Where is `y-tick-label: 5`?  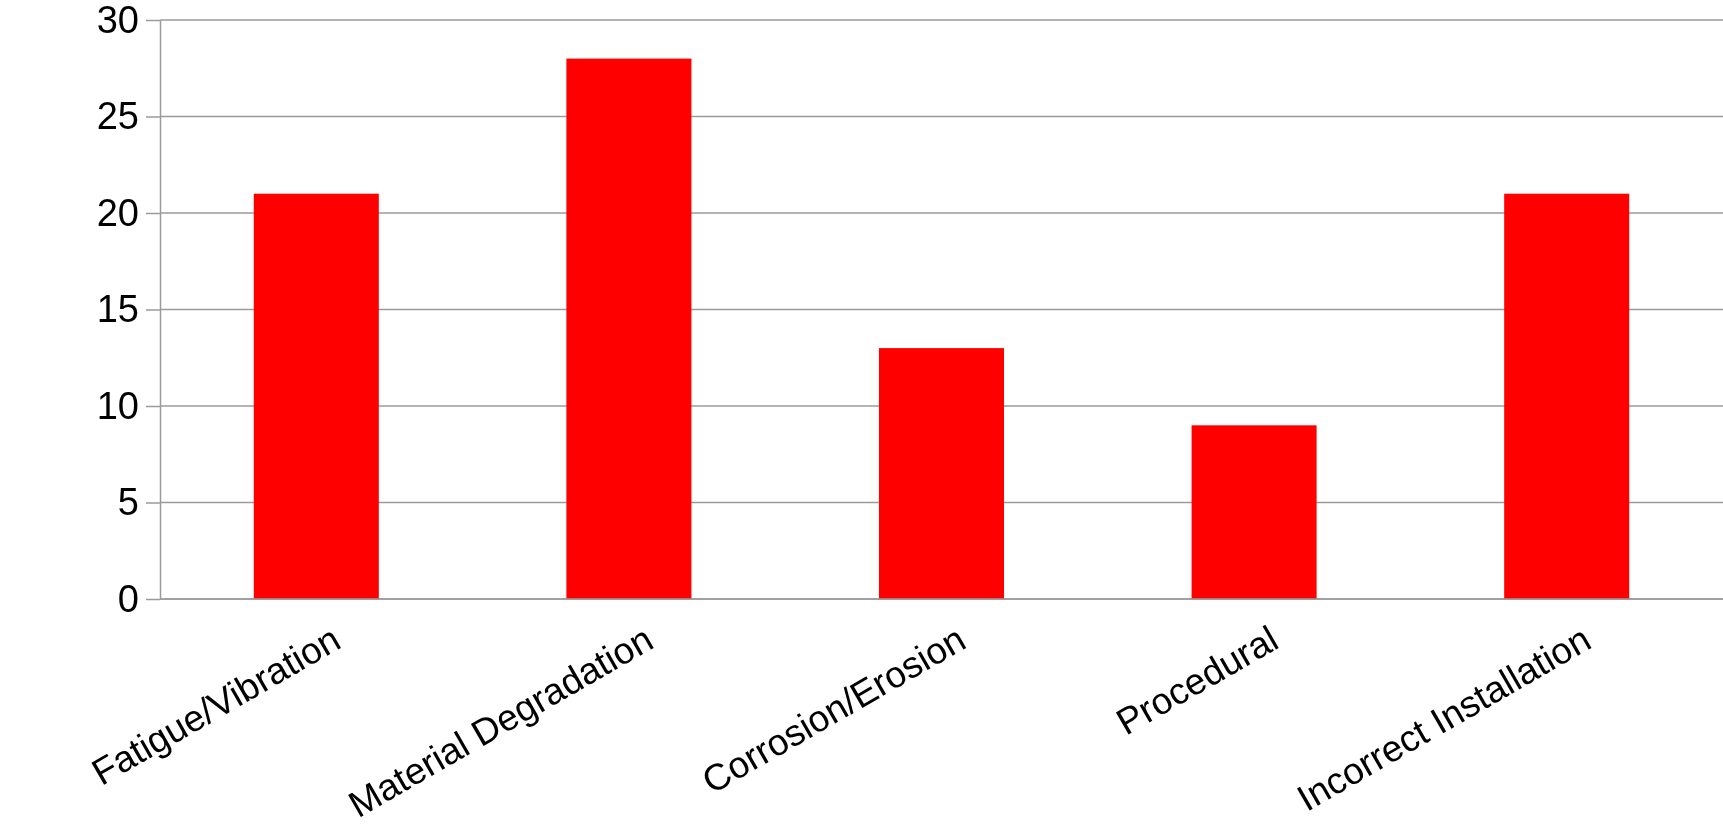 y-tick-label: 5 is located at coordinates (128, 502).